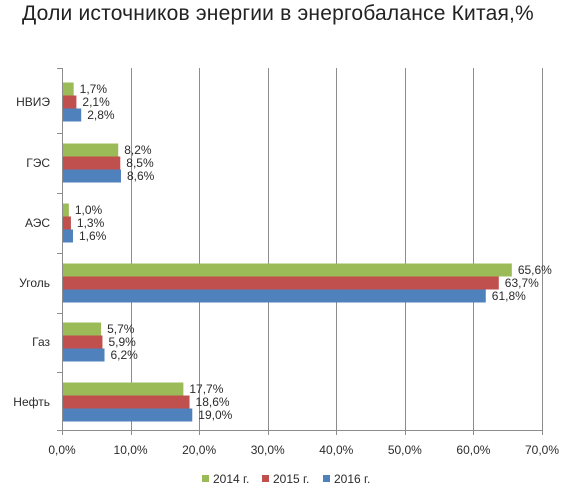 This screenshot has height=493, width=573. I want to click on data-label: 63,7%, so click(522, 283).